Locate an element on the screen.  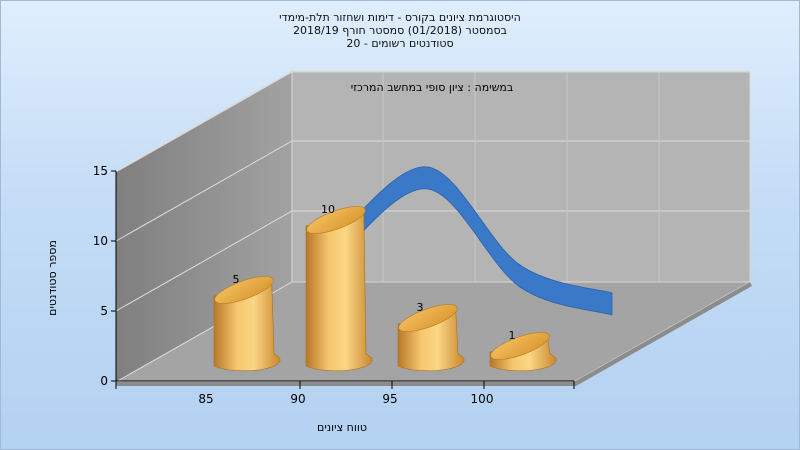
bar-value-label: 1 is located at coordinates (512, 335).